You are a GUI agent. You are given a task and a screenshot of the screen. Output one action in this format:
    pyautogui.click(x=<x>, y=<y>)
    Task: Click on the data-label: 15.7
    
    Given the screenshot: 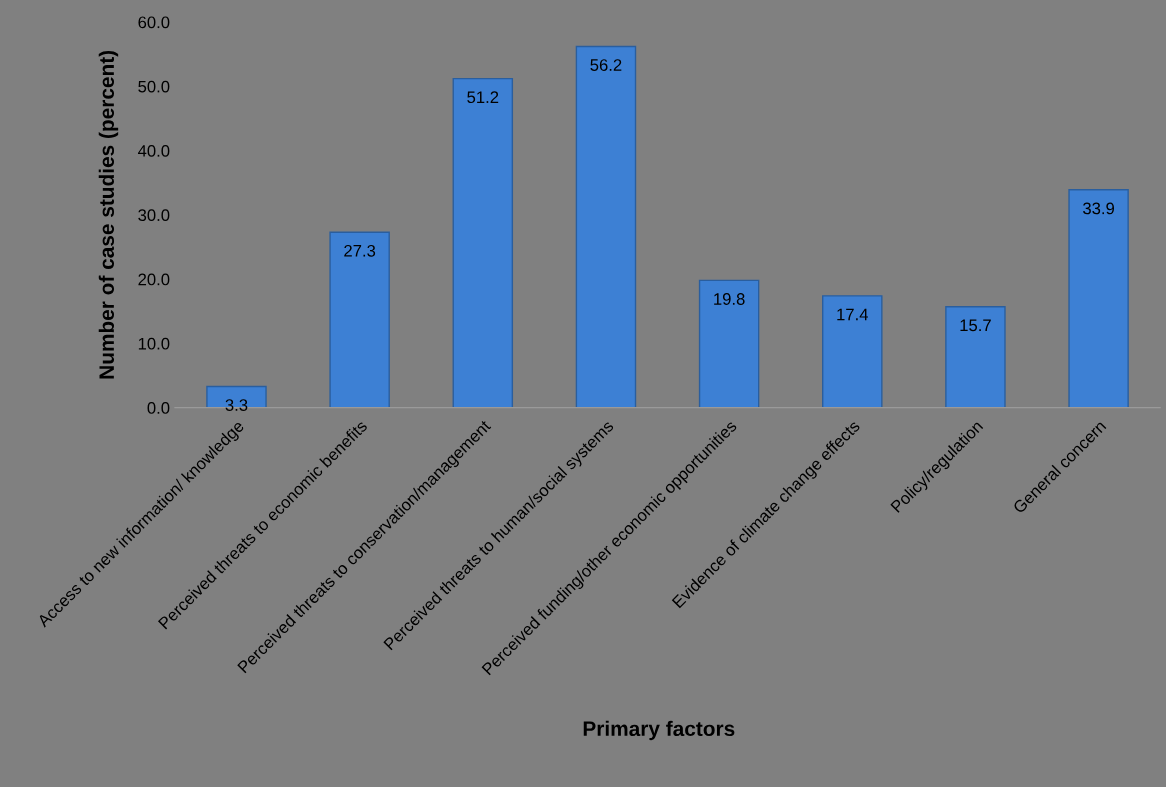 What is the action you would take?
    pyautogui.click(x=975, y=325)
    